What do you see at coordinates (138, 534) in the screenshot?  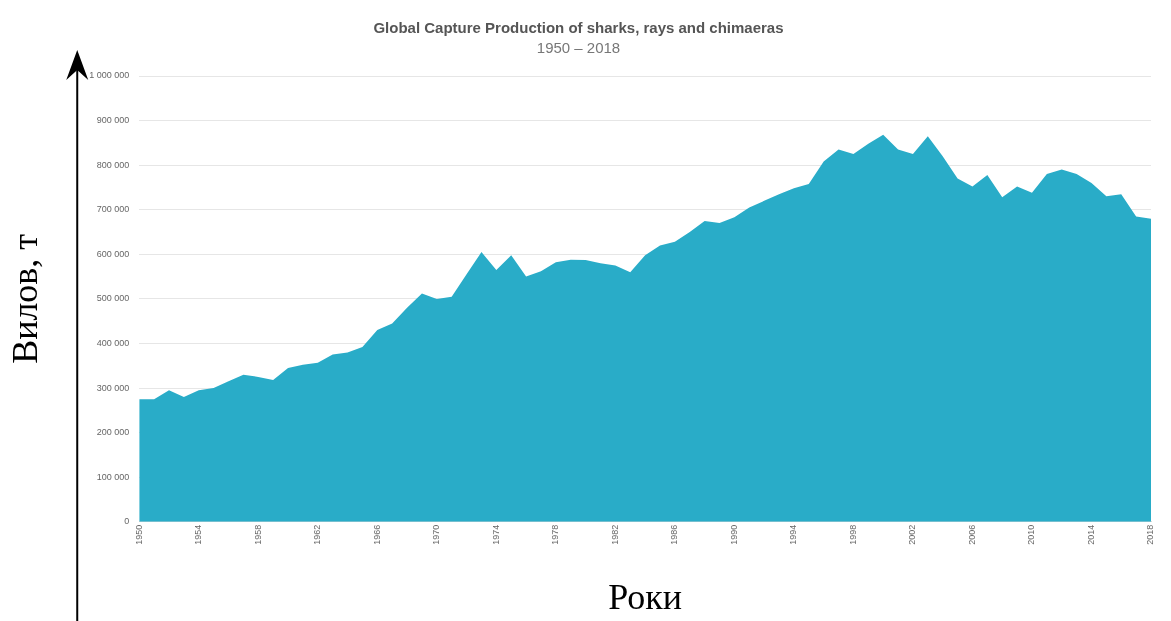 I see `x-tick-label: 1950` at bounding box center [138, 534].